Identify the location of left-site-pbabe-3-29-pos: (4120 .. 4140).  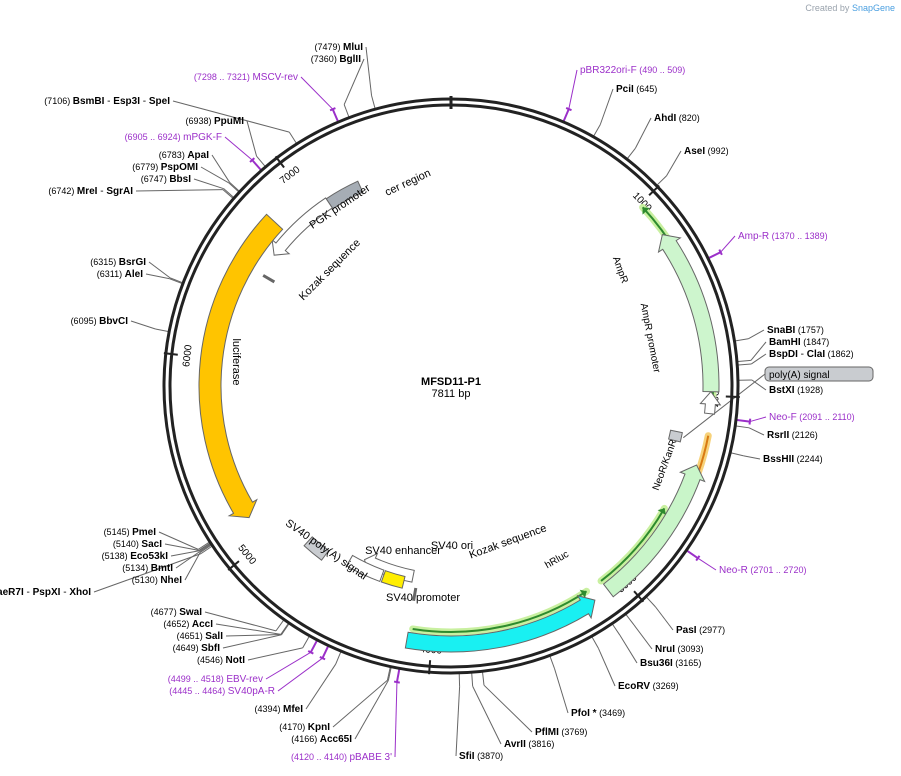
(320, 757).